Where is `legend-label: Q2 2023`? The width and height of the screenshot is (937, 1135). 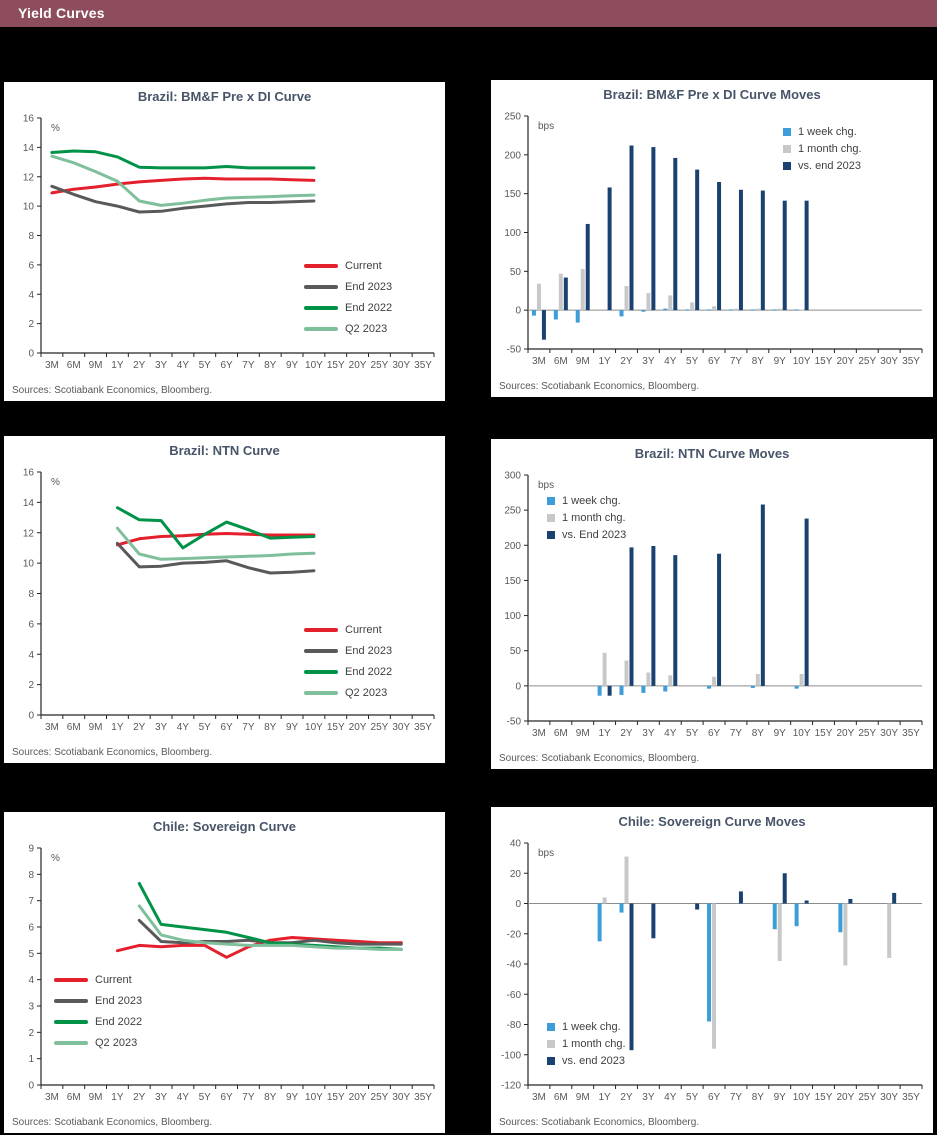 legend-label: Q2 2023 is located at coordinates (116, 1043).